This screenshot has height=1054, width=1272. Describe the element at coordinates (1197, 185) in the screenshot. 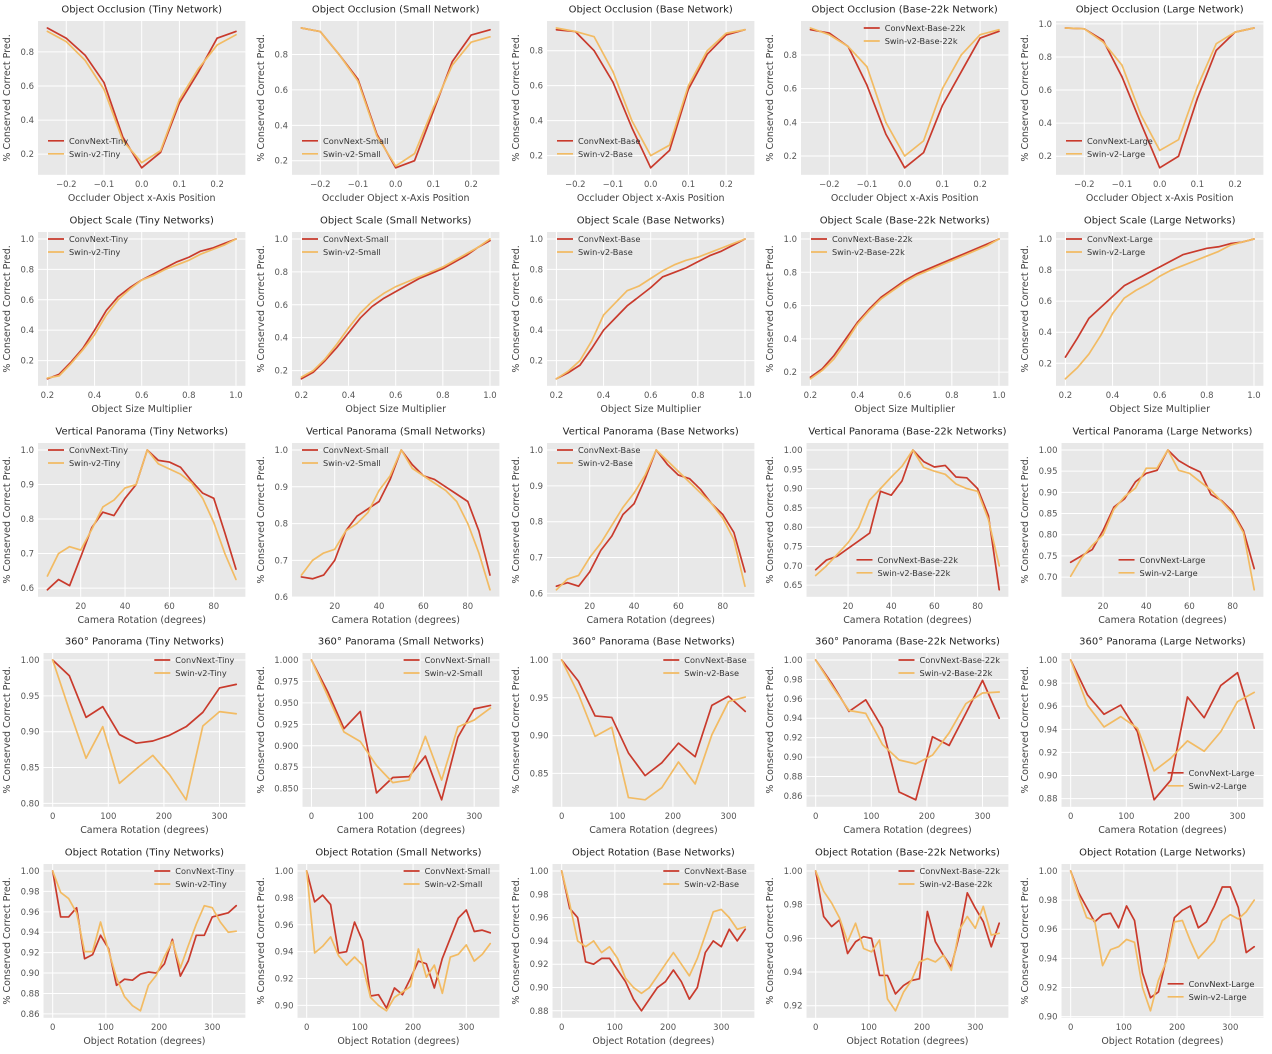

I see `x-tick-label: 0.1` at that location.